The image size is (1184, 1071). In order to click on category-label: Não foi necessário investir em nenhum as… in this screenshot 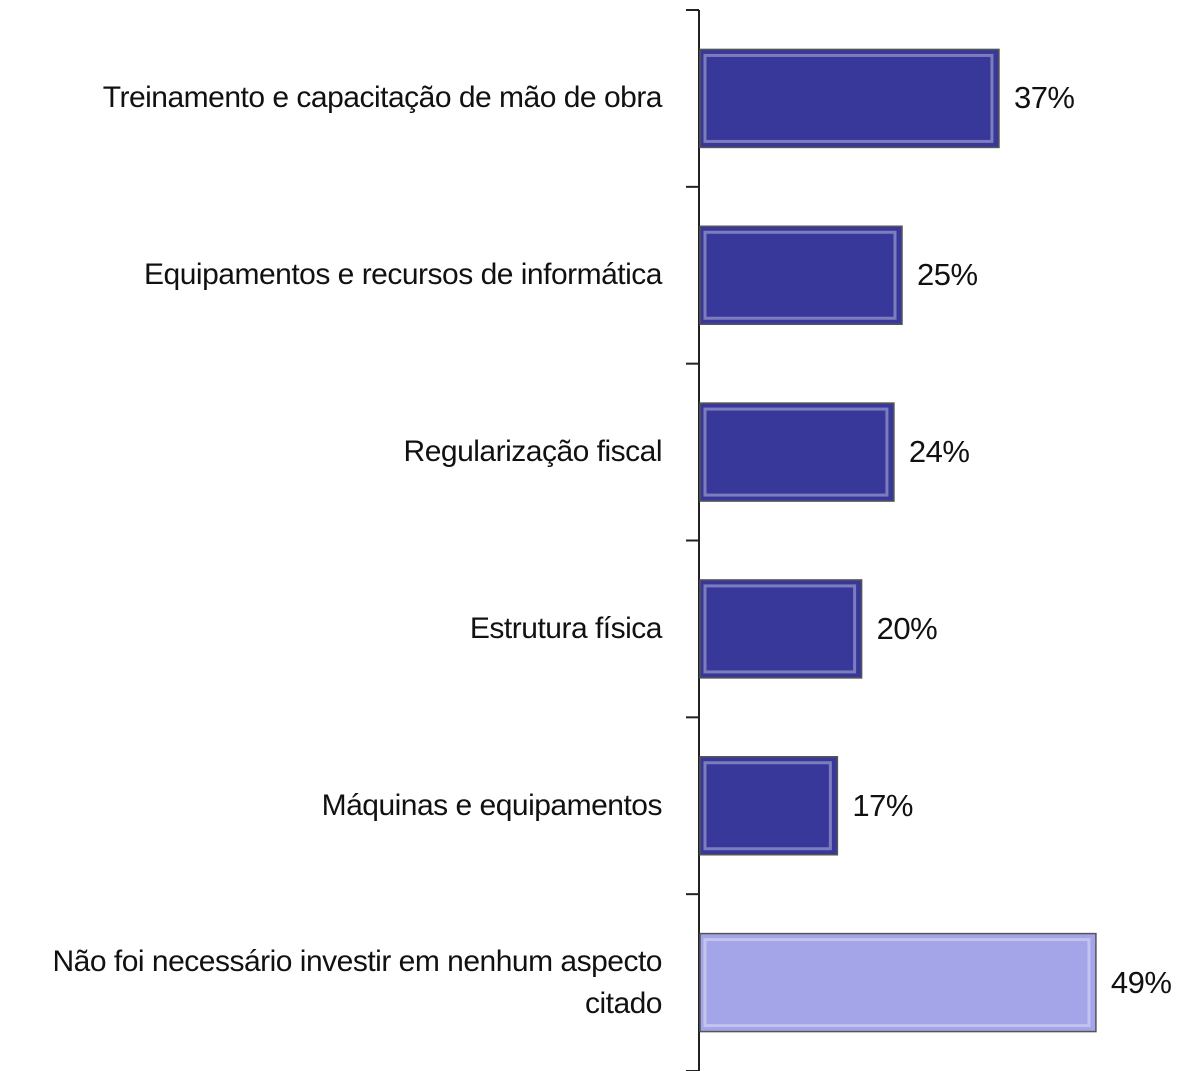, I will do `click(357, 982)`.